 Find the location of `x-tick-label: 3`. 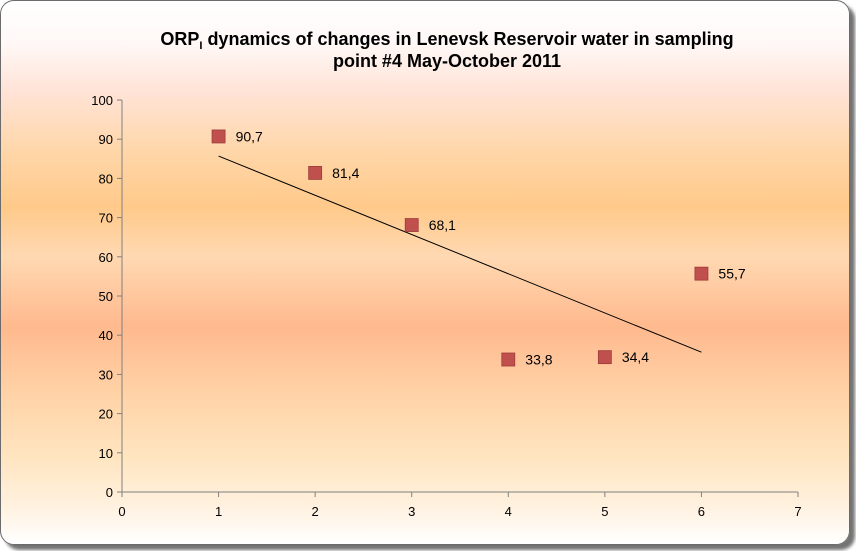

x-tick-label: 3 is located at coordinates (411, 511).